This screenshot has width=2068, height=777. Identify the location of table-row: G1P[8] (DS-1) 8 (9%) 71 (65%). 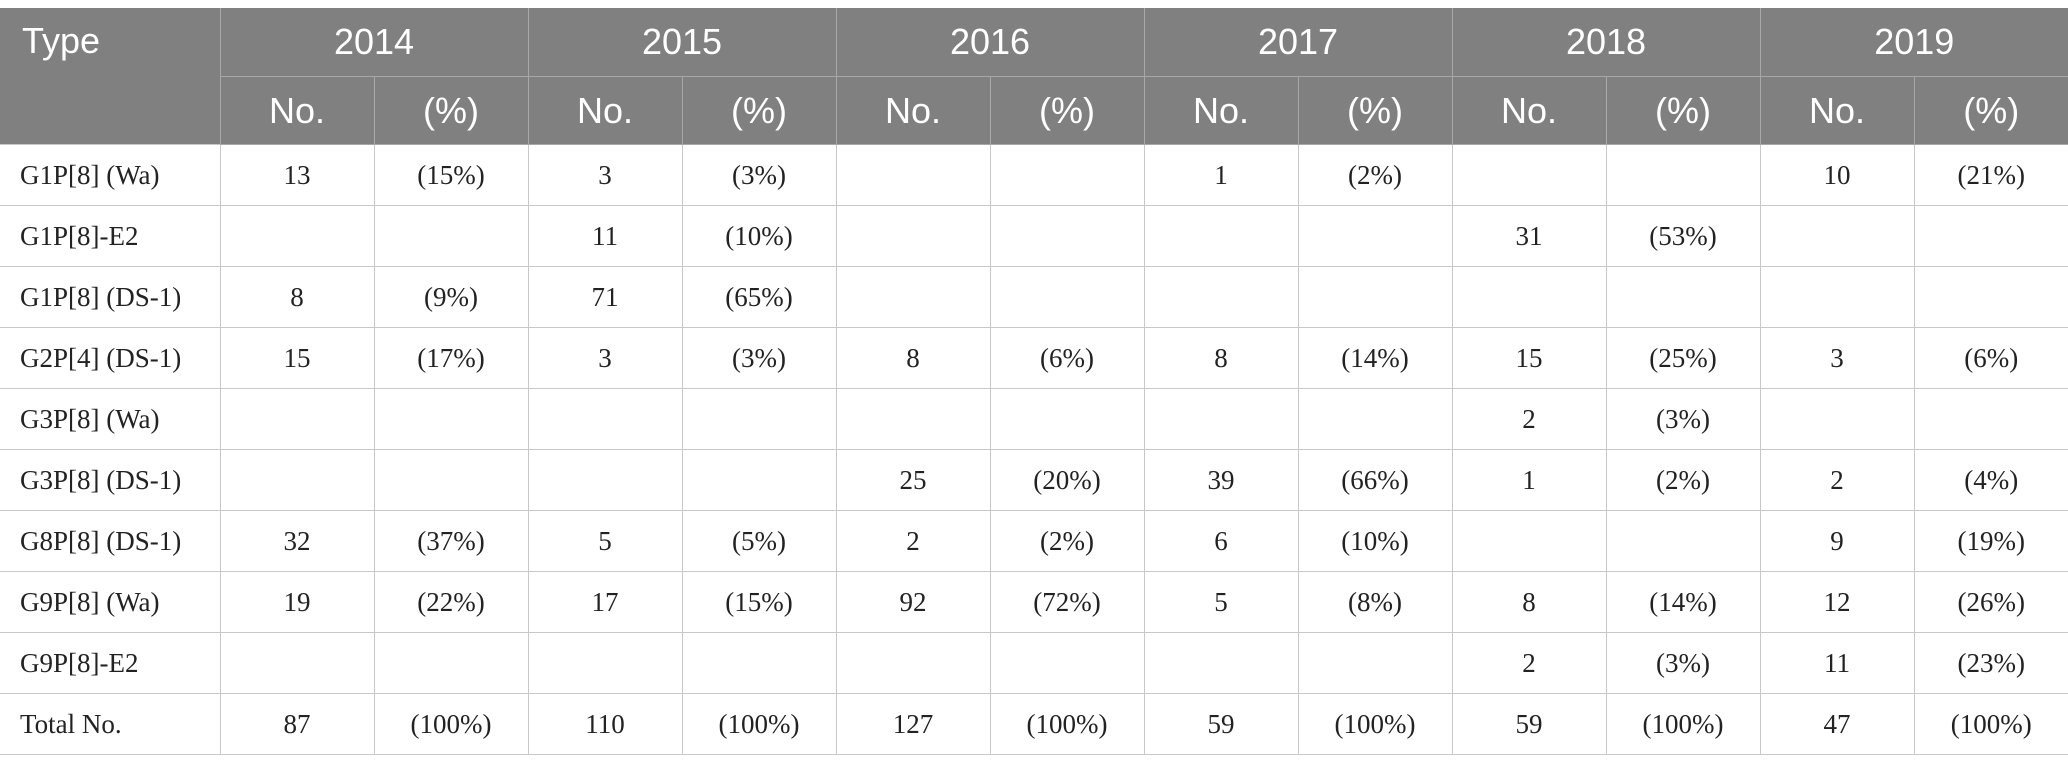
(1034, 297).